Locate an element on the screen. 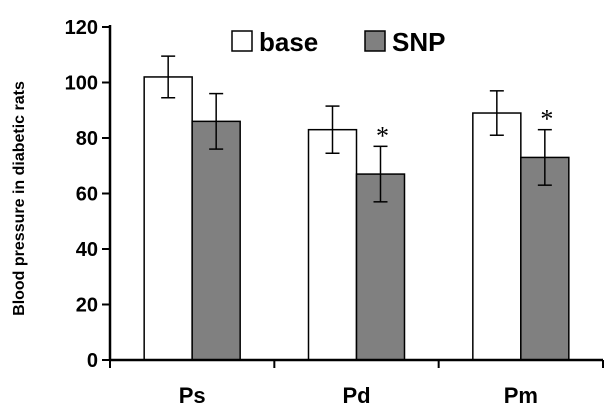 The height and width of the screenshot is (410, 605). error-bar-SNP-Ps is located at coordinates (216, 121).